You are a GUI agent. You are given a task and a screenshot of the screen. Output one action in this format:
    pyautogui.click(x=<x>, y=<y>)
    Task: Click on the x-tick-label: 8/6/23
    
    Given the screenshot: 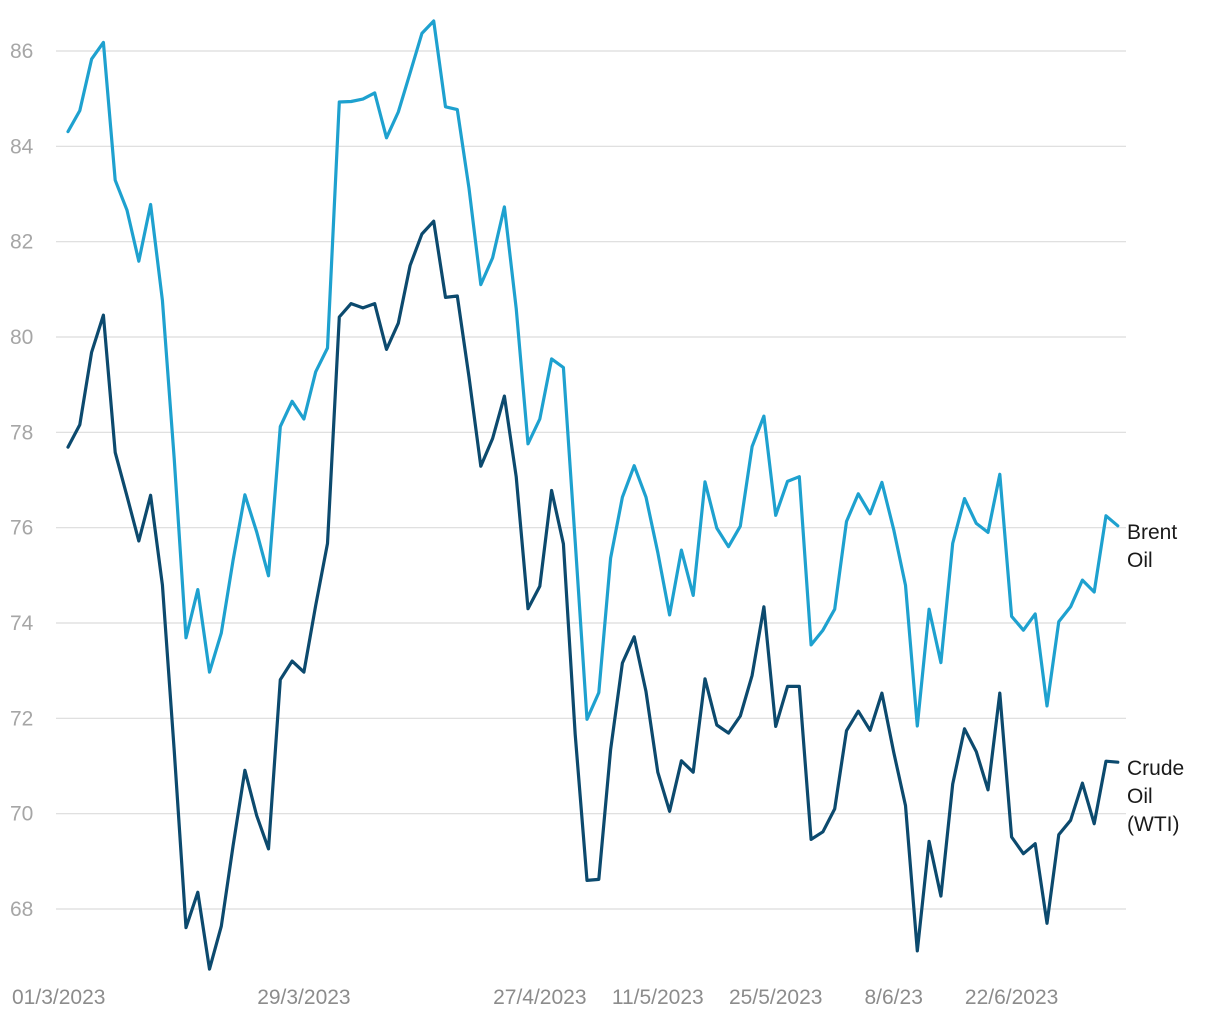 What is the action you would take?
    pyautogui.click(x=893, y=997)
    